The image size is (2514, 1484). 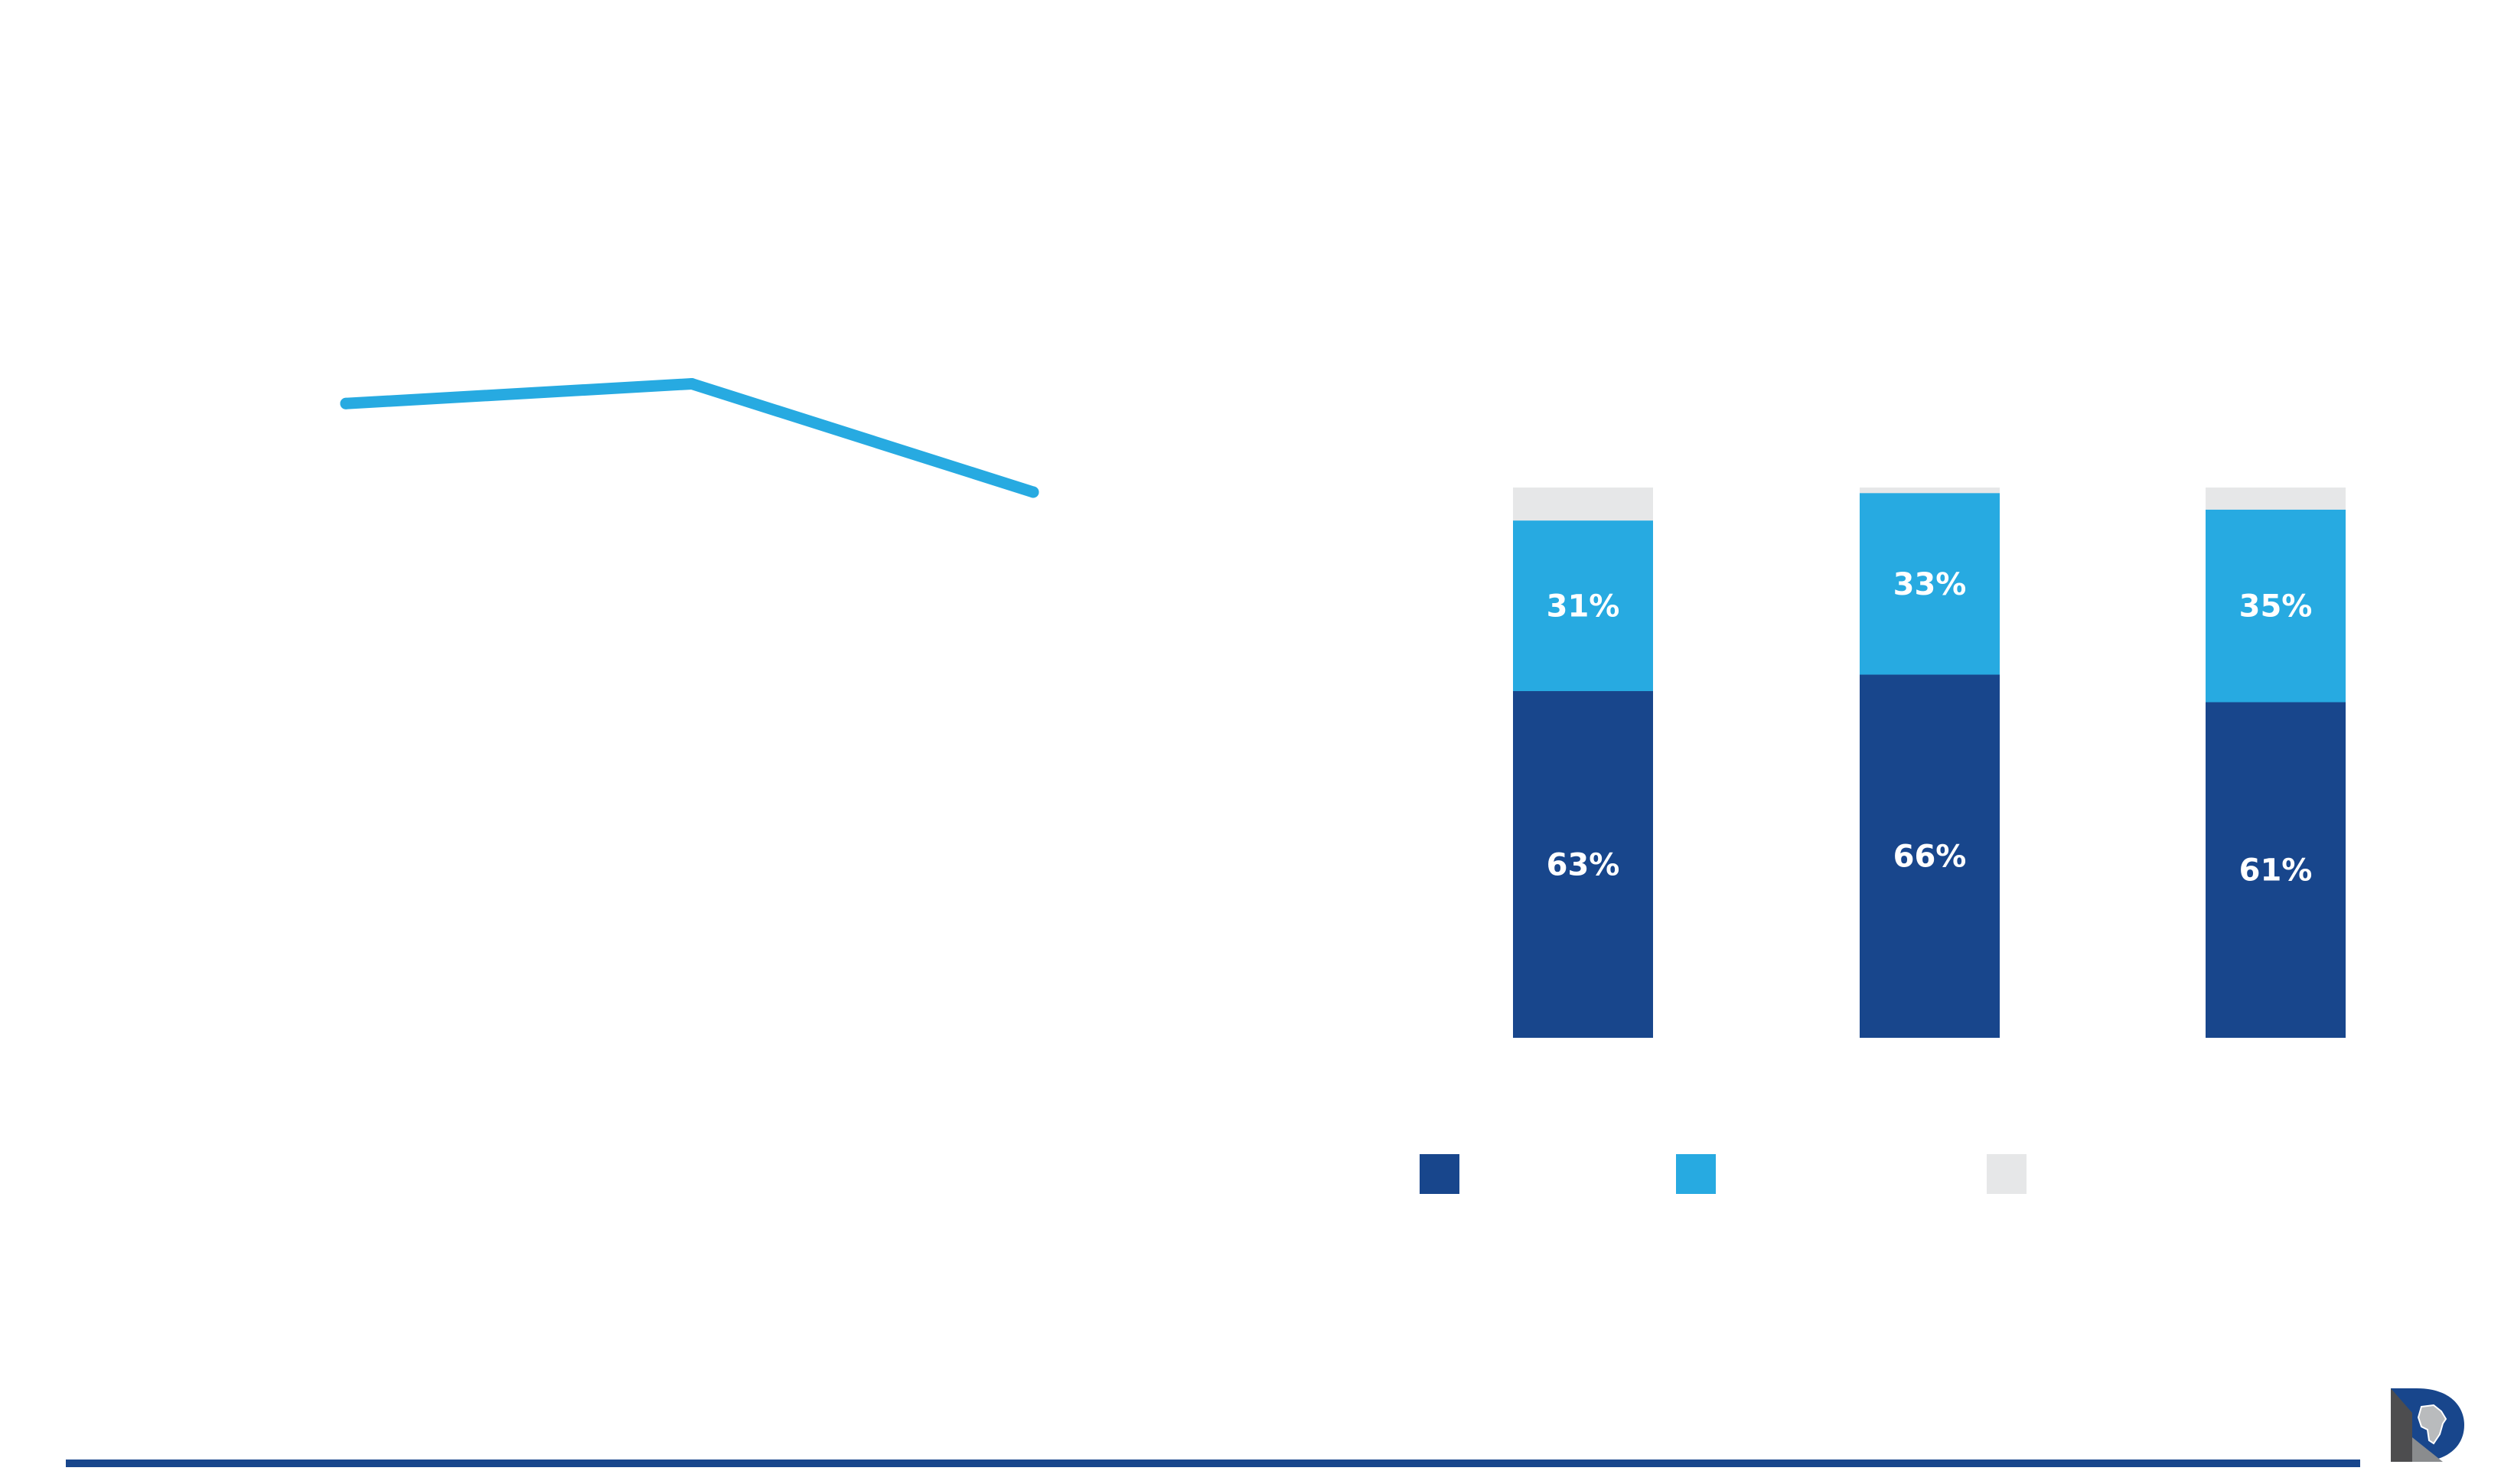 What do you see at coordinates (2432, 1424) in the screenshot?
I see `logo-africa-shape` at bounding box center [2432, 1424].